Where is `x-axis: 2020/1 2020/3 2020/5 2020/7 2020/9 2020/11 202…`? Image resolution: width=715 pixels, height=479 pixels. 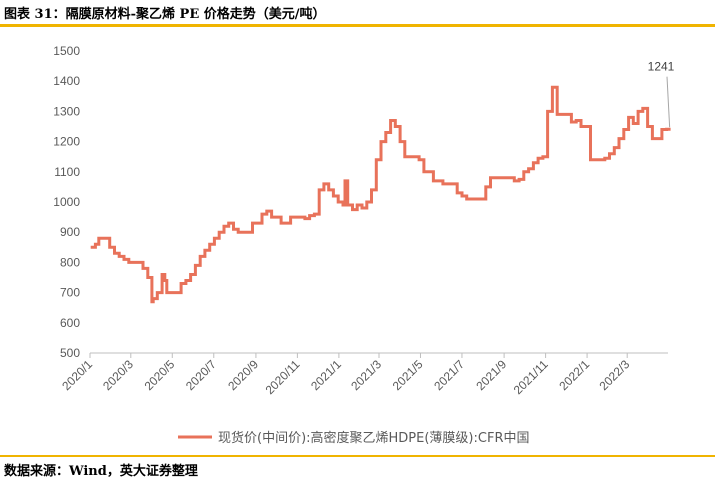 x-axis: 2020/1 2020/3 2020/5 2020/7 2020/9 2020/11 202… is located at coordinates (363, 374).